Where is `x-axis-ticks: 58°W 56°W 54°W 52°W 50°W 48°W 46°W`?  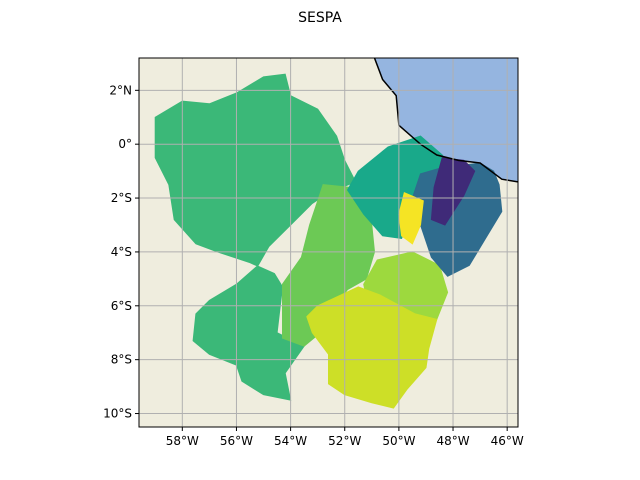 x-axis-ticks: 58°W 56°W 54°W 52°W 50°W 48°W 46°W is located at coordinates (345, 437).